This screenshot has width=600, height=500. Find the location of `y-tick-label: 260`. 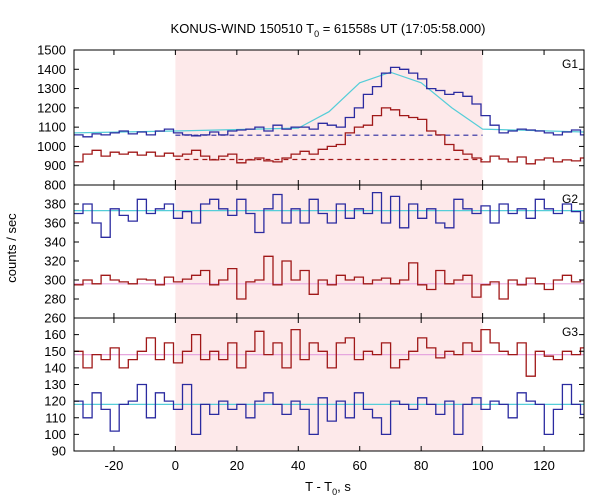

y-tick-label: 260 is located at coordinates (55, 318).